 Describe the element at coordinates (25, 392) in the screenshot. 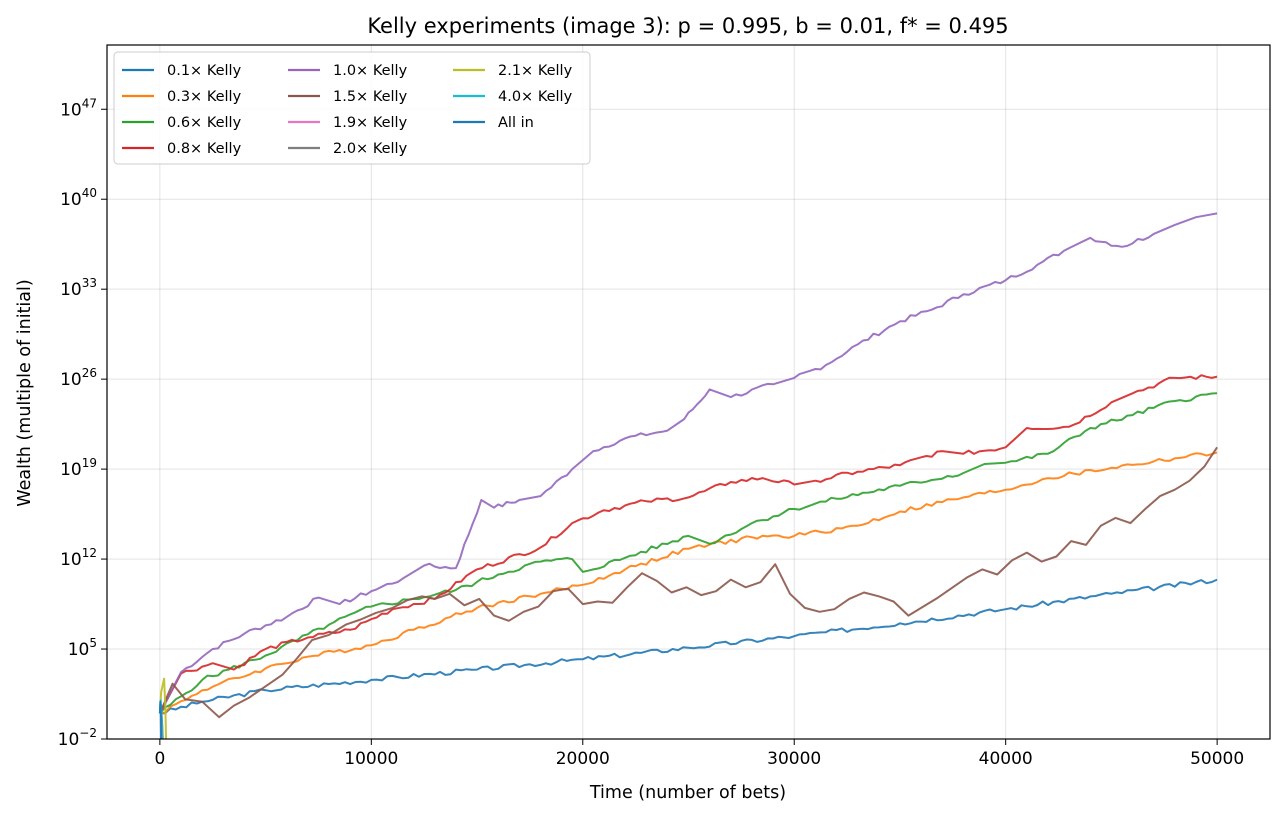

I see `y-axis-label: Wealth (multiple of initial)` at that location.